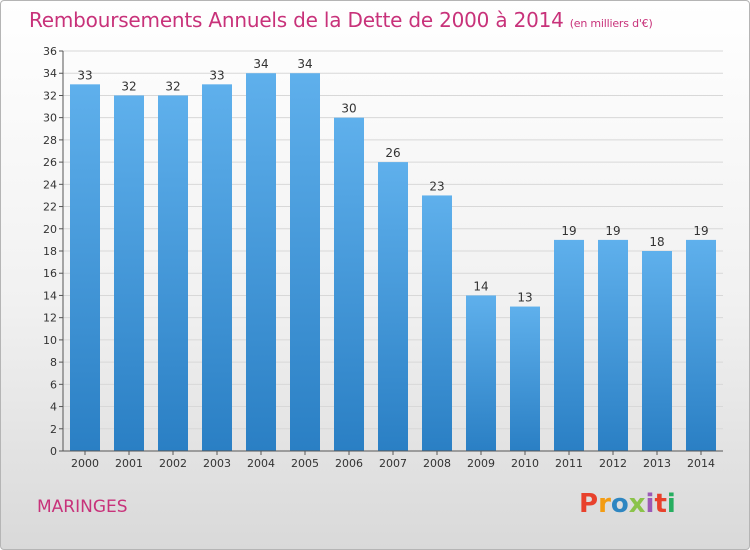 The height and width of the screenshot is (550, 750). Describe the element at coordinates (50, 318) in the screenshot. I see `y-tick-label: 12` at that location.